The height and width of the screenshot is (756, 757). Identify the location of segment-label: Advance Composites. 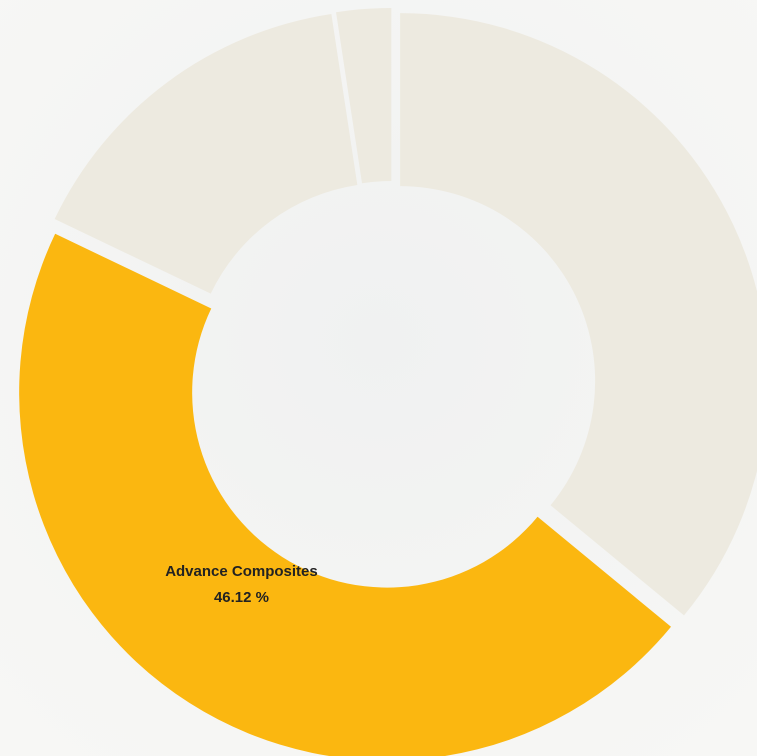
(241, 571).